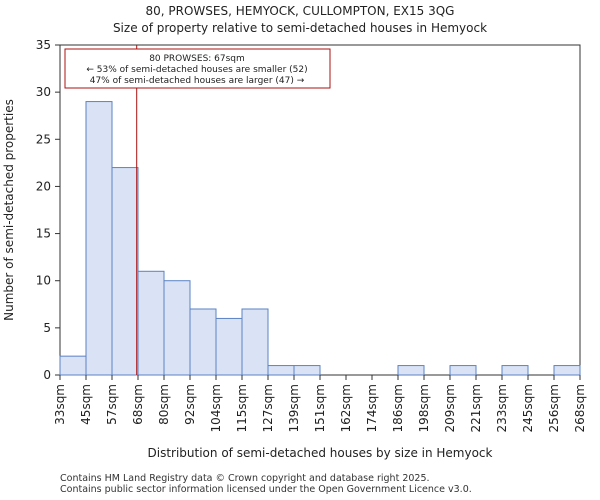 This screenshot has height=500, width=600. What do you see at coordinates (43, 234) in the screenshot?
I see `y-tick-label: 15` at bounding box center [43, 234].